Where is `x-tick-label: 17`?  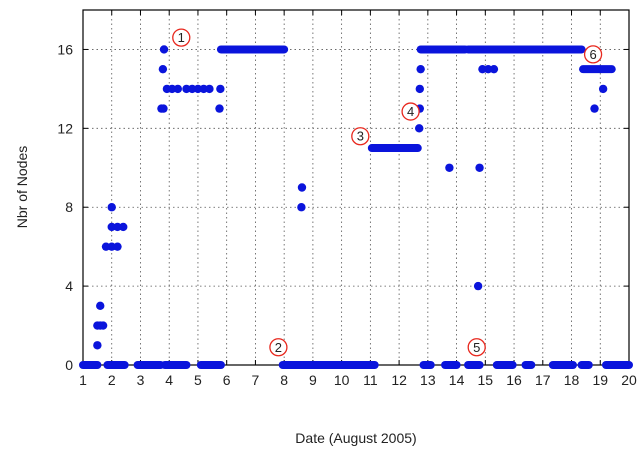
x-tick-label: 17 is located at coordinates (543, 380).